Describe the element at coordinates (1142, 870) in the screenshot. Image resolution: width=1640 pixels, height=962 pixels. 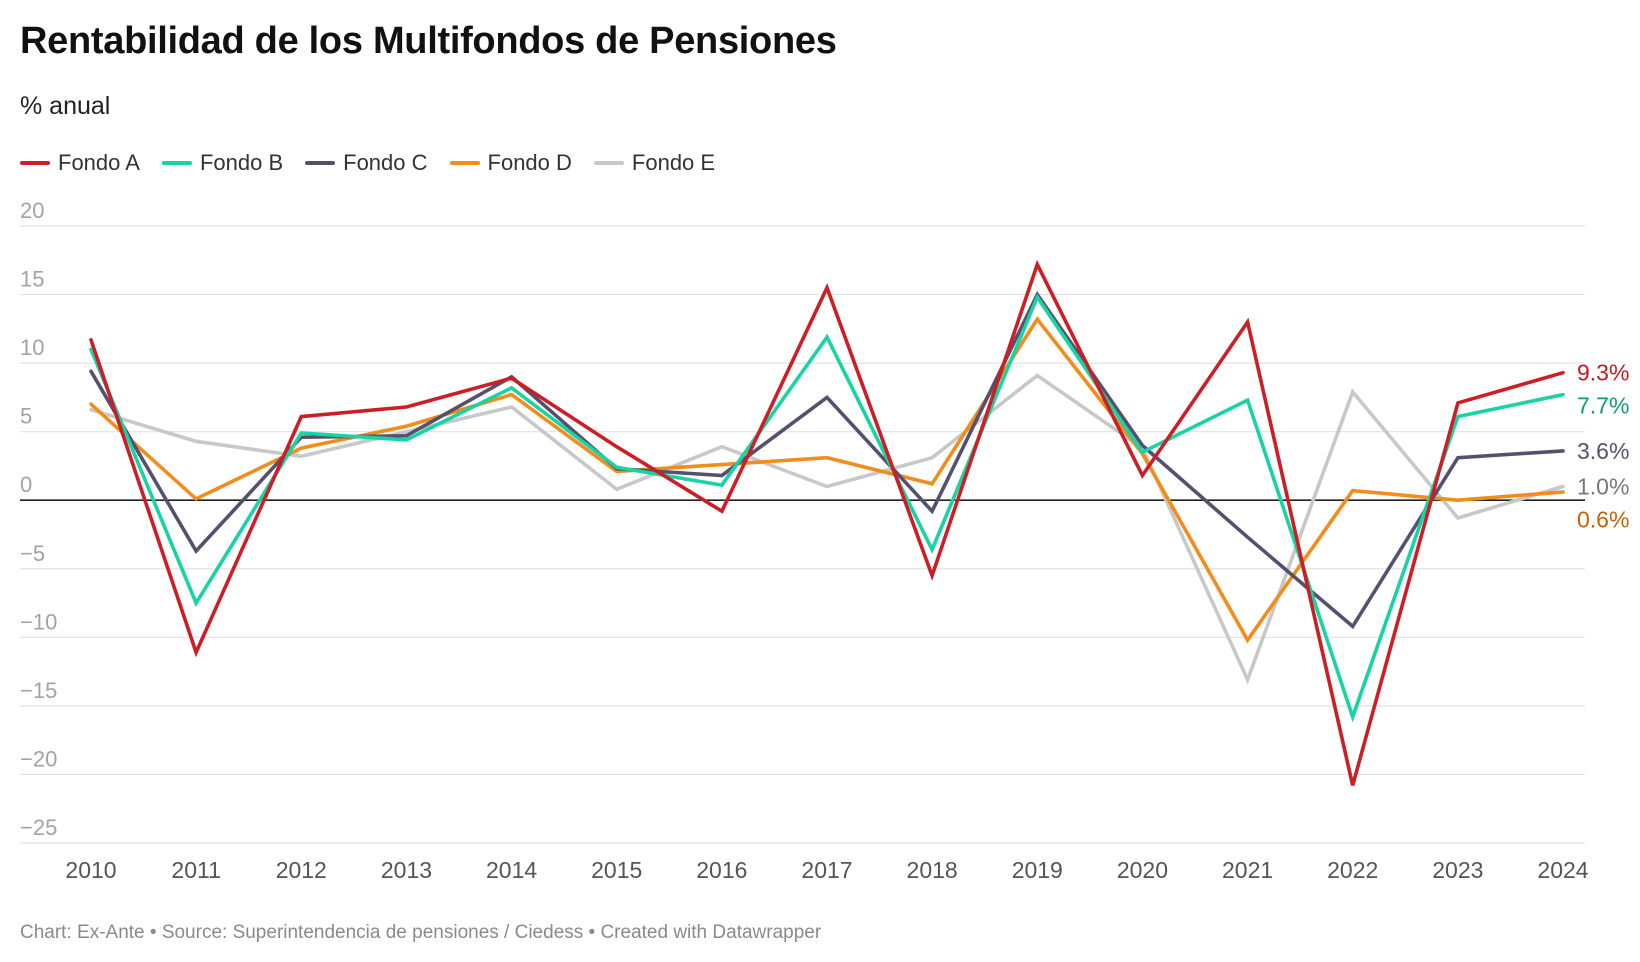
I see `x-tick-label: 2020` at that location.